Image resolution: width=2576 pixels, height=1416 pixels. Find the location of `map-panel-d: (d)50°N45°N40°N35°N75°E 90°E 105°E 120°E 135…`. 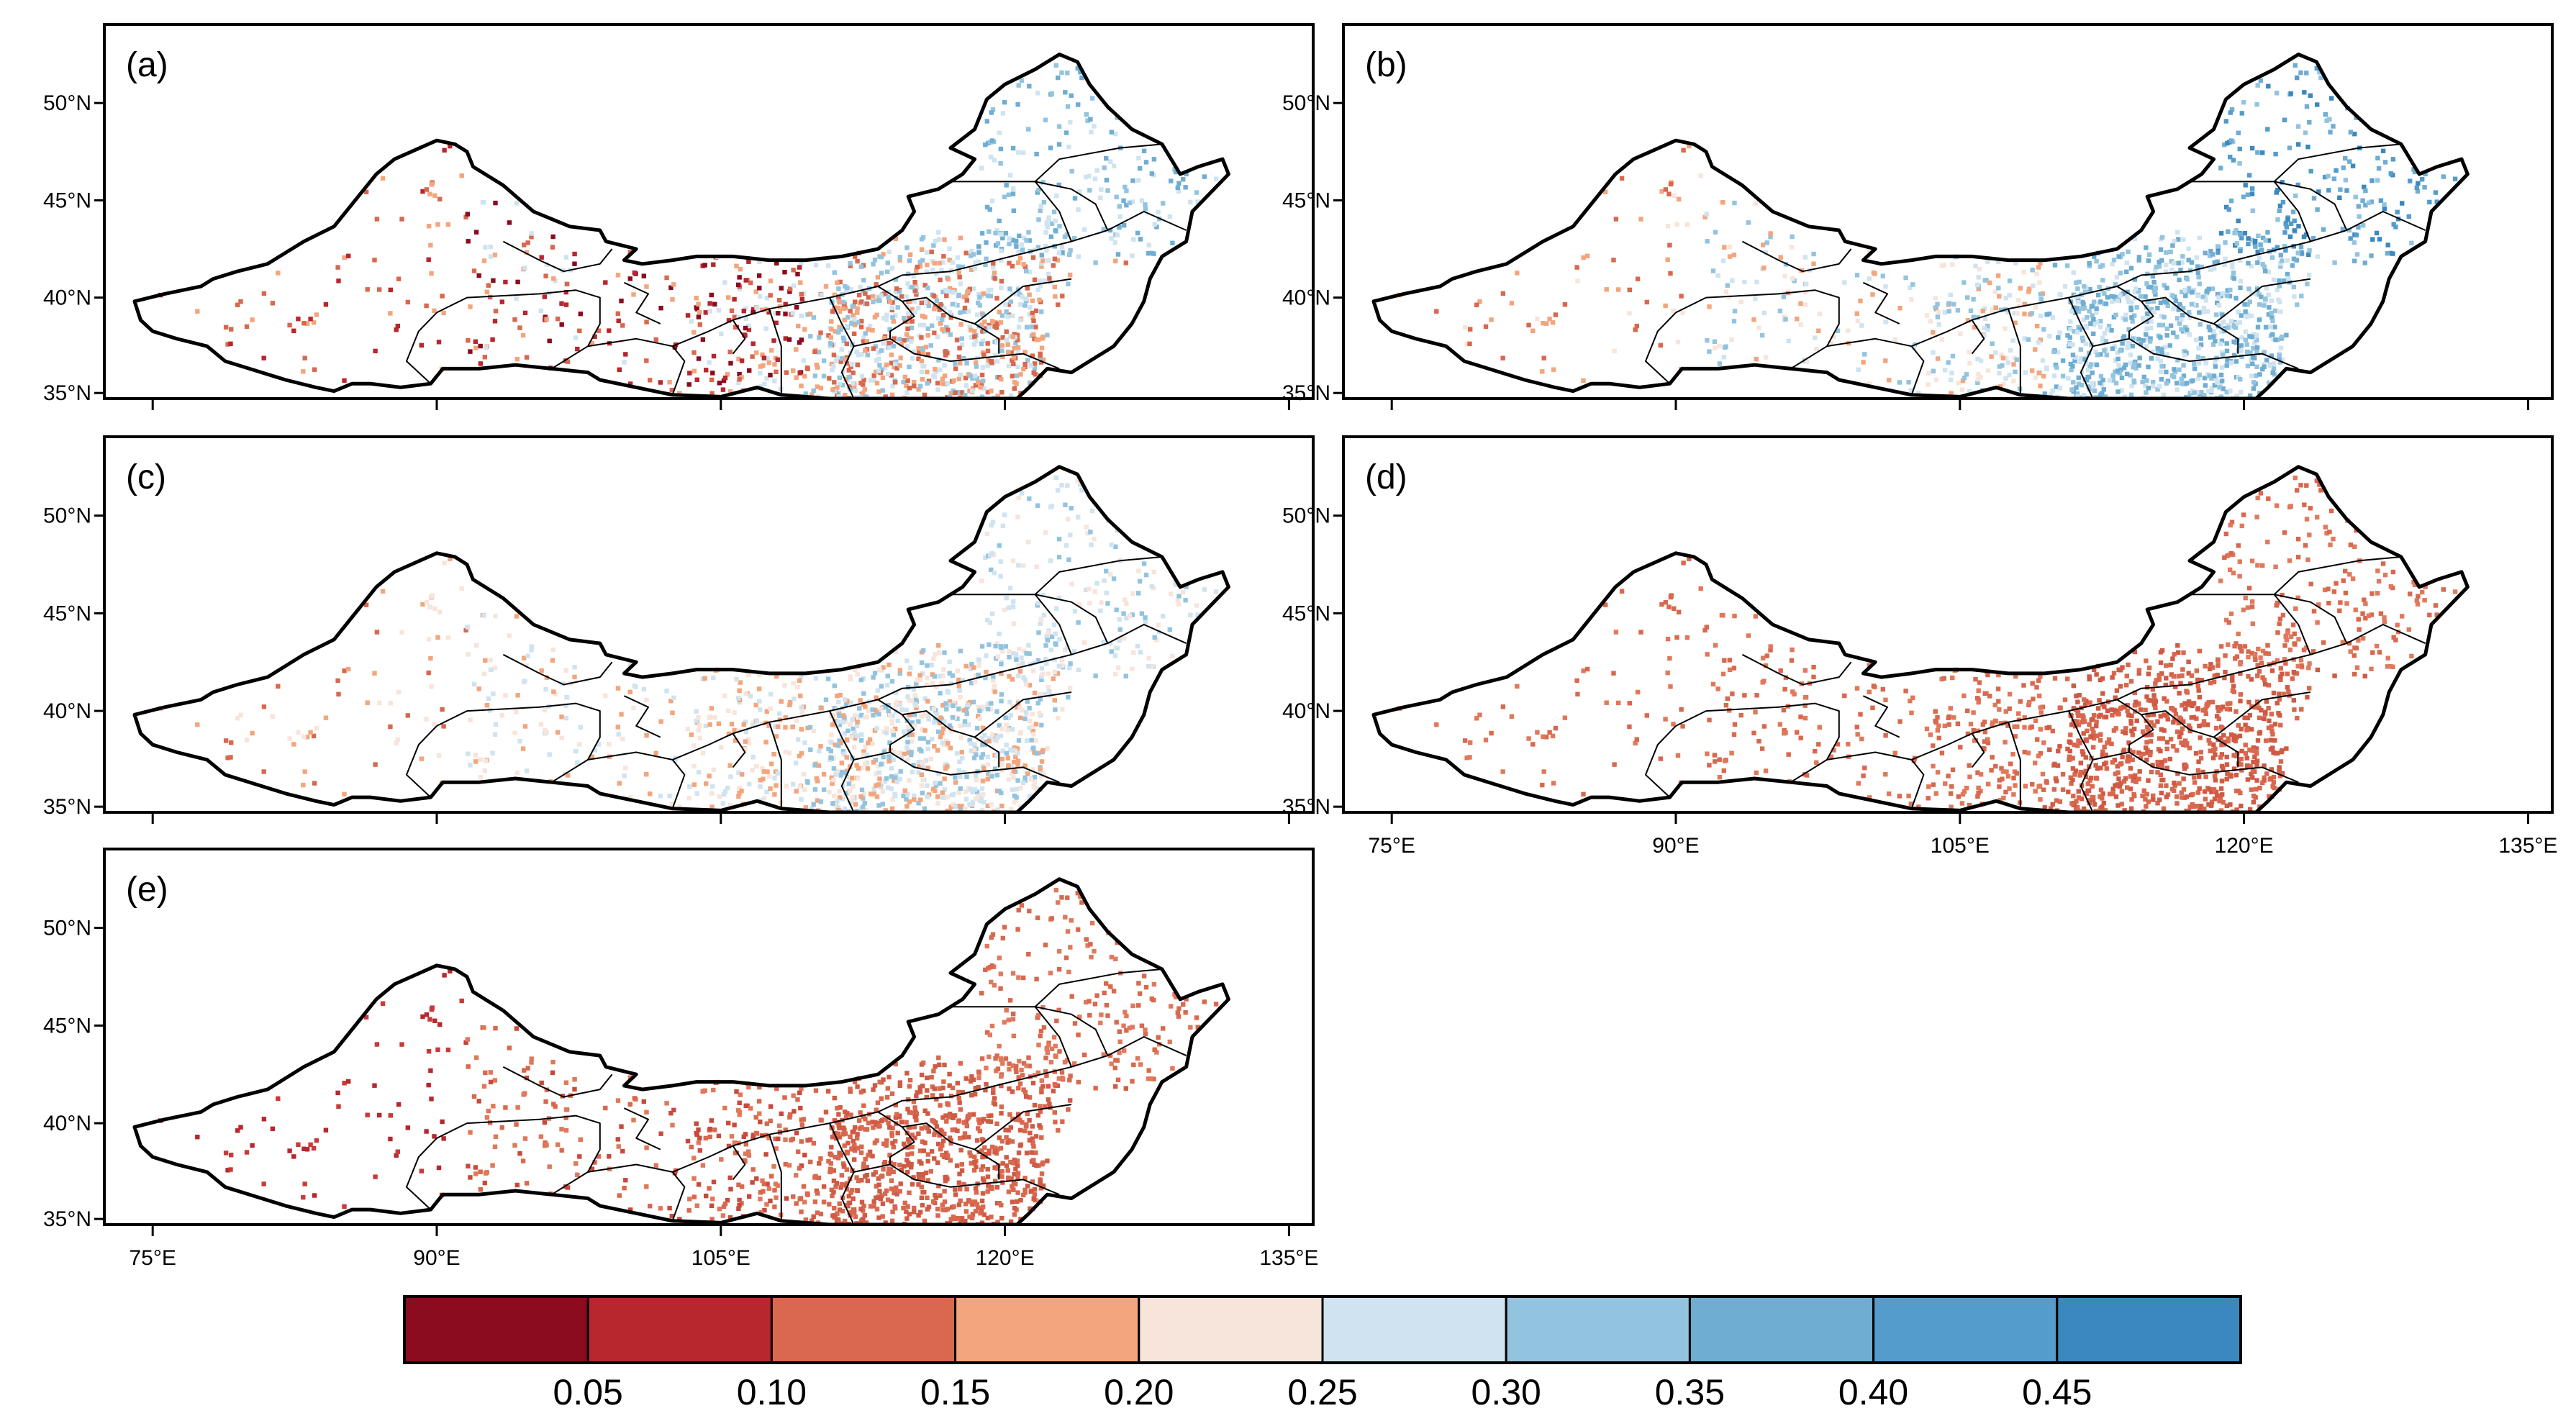

map-panel-d: (d)50°N45°N40°N35°N75°E 90°E 105°E 120°E 135… is located at coordinates (1920, 646).